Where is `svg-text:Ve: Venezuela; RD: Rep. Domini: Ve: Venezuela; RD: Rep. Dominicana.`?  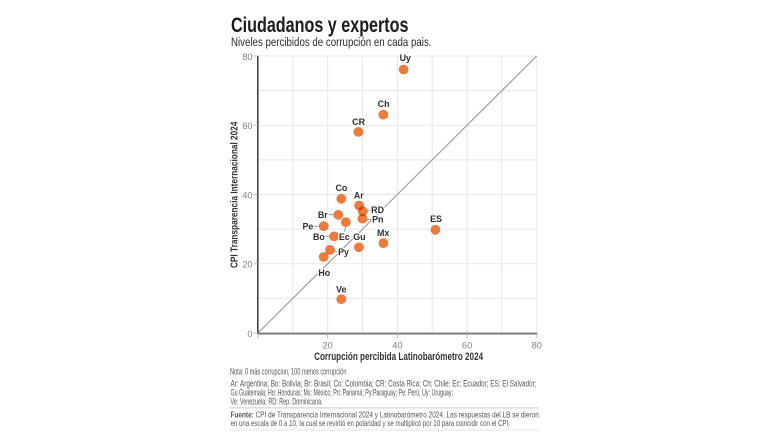 svg-text:Ve: Venezuela; RD: Rep. Domini: Ve: Venezuela; RD: Rep. Dominicana. is located at coordinates (277, 401).